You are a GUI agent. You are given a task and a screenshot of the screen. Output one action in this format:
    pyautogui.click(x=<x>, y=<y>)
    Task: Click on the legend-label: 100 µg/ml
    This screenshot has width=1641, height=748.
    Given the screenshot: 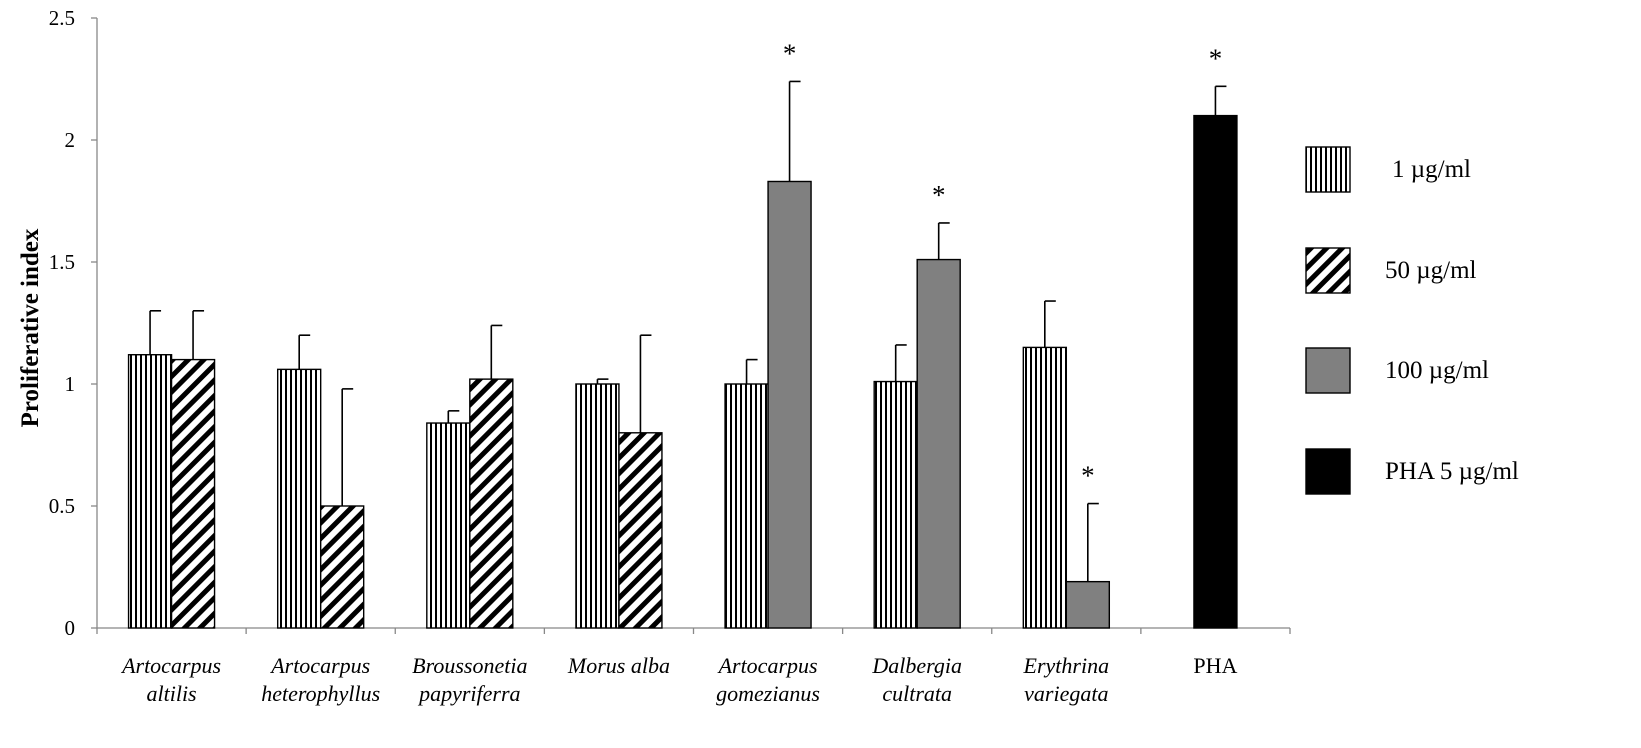 What is the action you would take?
    pyautogui.click(x=1437, y=370)
    